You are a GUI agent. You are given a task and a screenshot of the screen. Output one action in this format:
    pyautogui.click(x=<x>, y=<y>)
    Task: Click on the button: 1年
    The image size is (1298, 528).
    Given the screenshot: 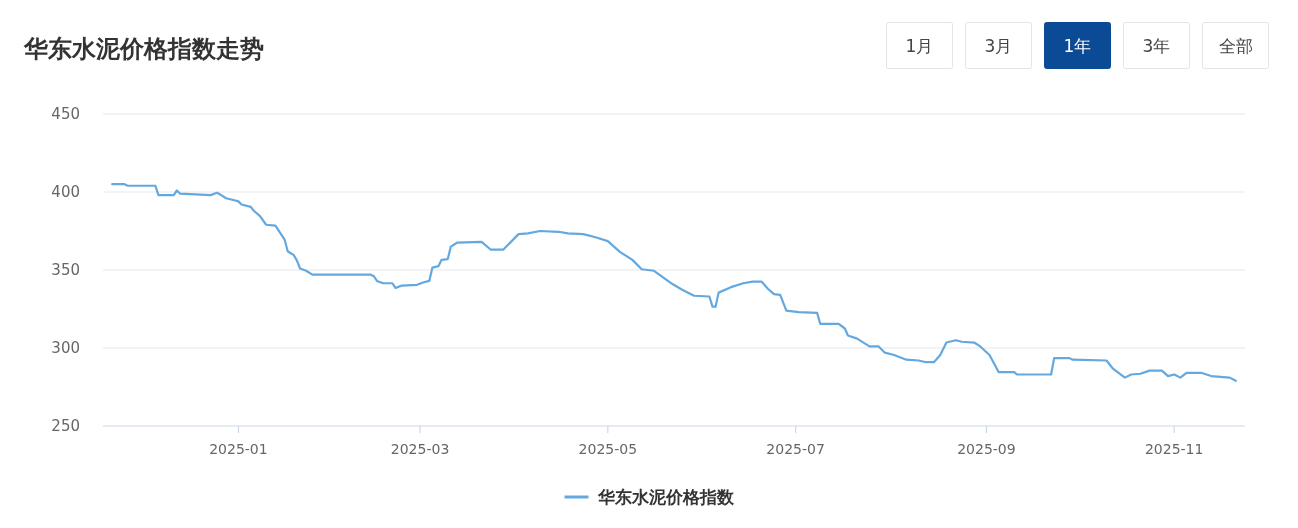 What is the action you would take?
    pyautogui.click(x=1077, y=45)
    